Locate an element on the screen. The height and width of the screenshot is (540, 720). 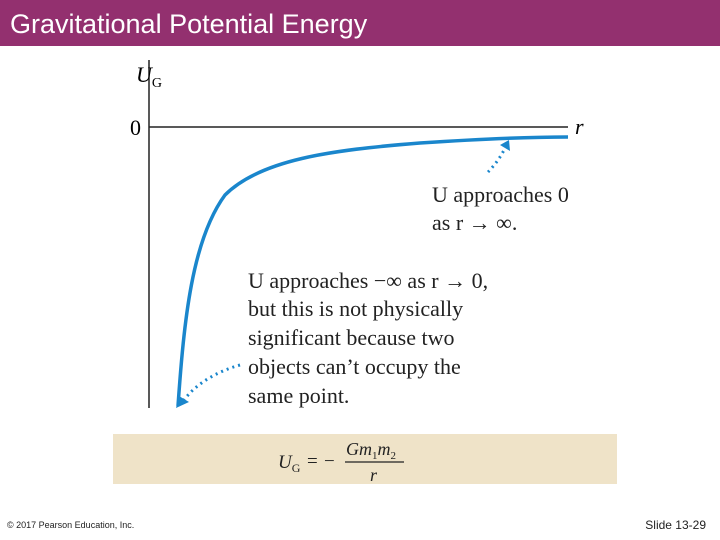
copyright: © 2017 Pearson Education, Inc. is located at coordinates (70, 525).